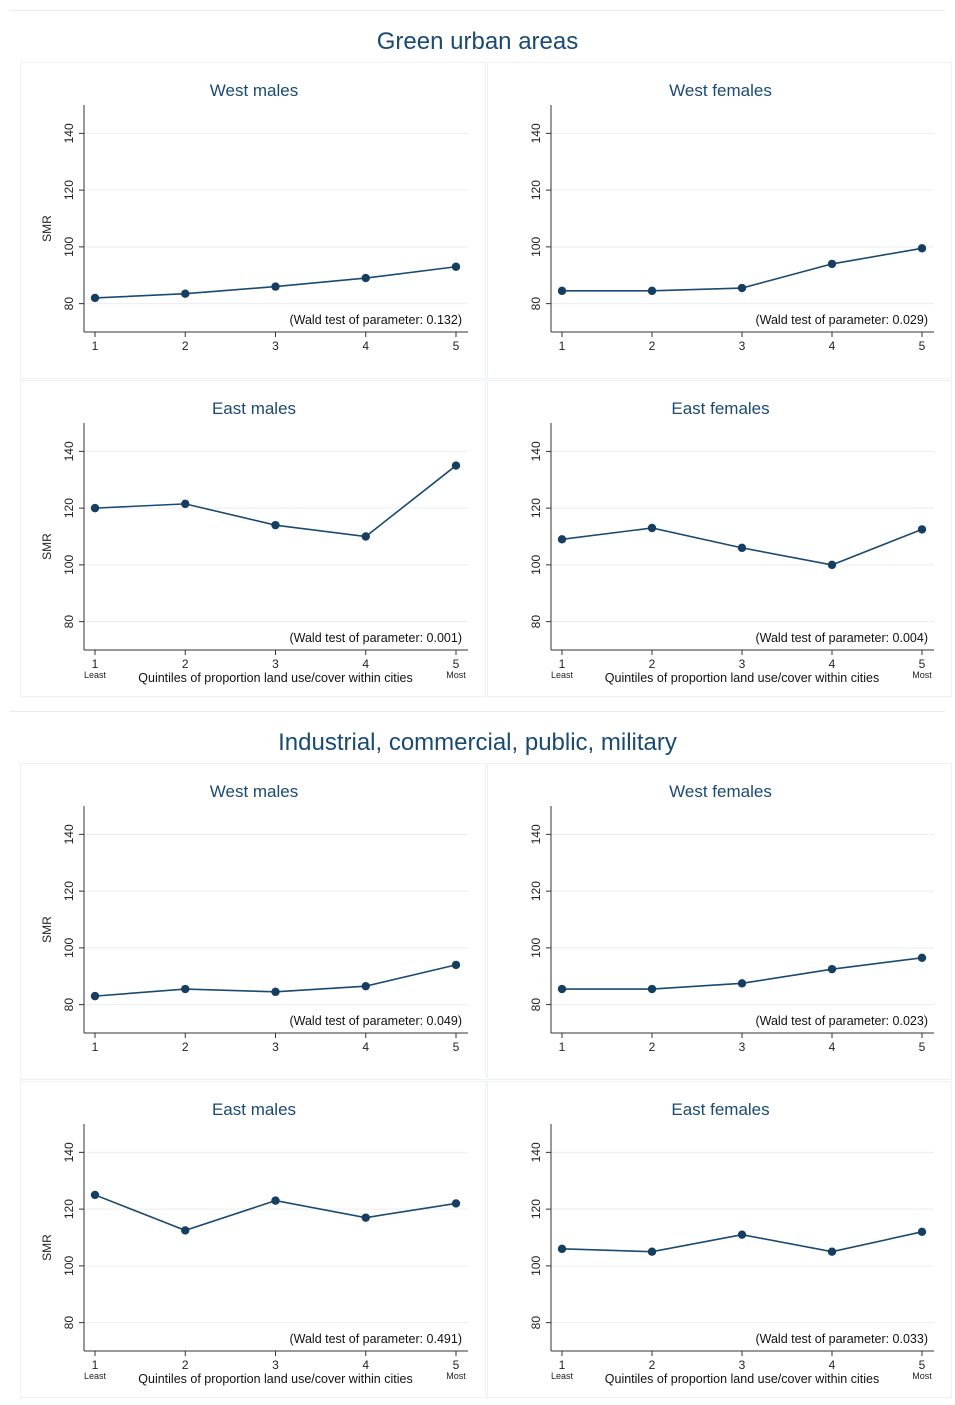 The height and width of the screenshot is (1405, 955). I want to click on wald-test-note: (Wald test of parameter: 0.491), so click(375, 1339).